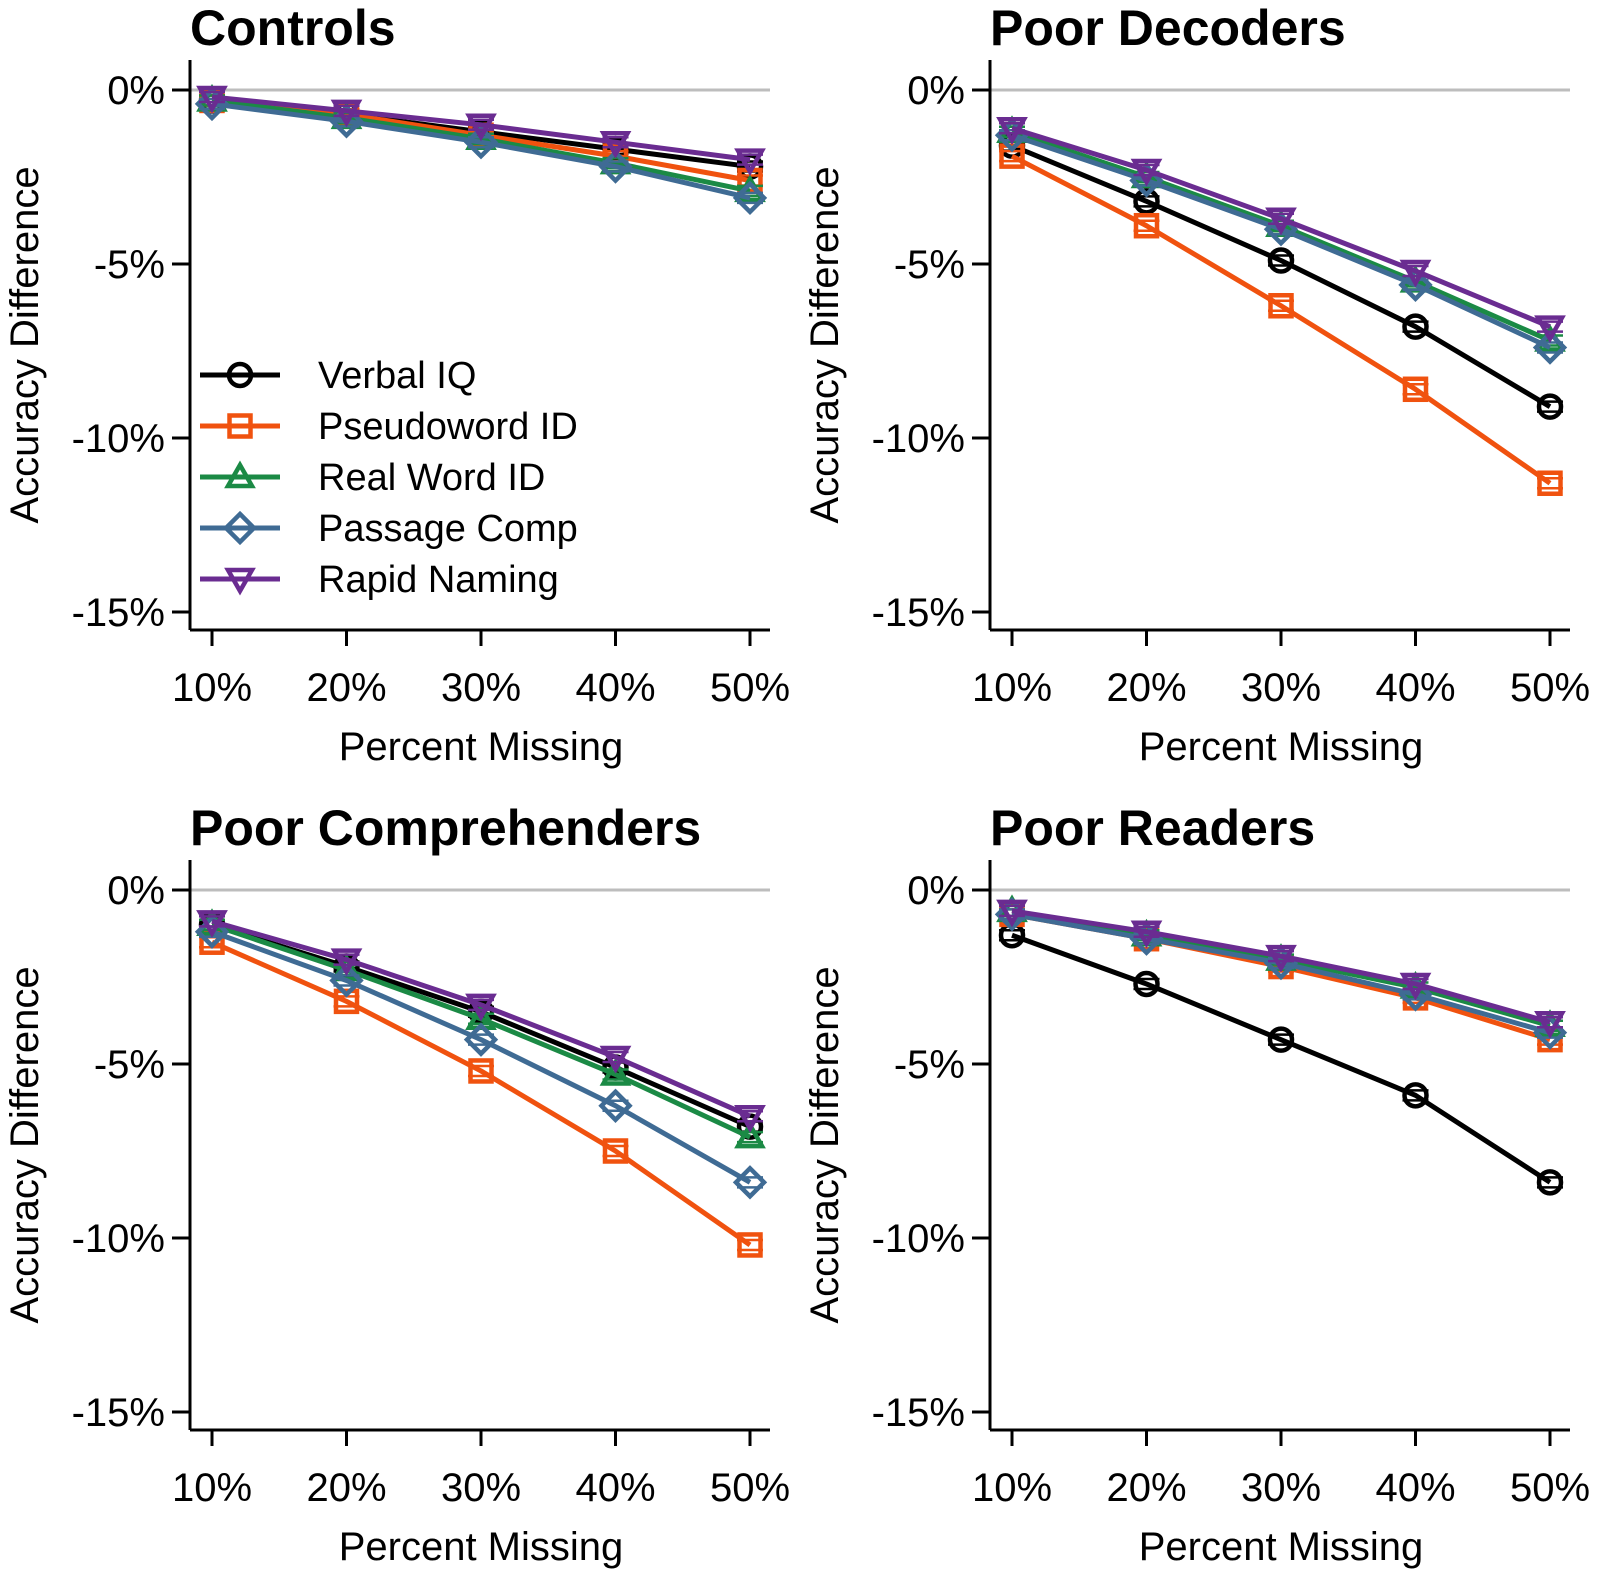 This screenshot has width=1600, height=1573. I want to click on panel-title: Poor Comprehenders, so click(445, 828).